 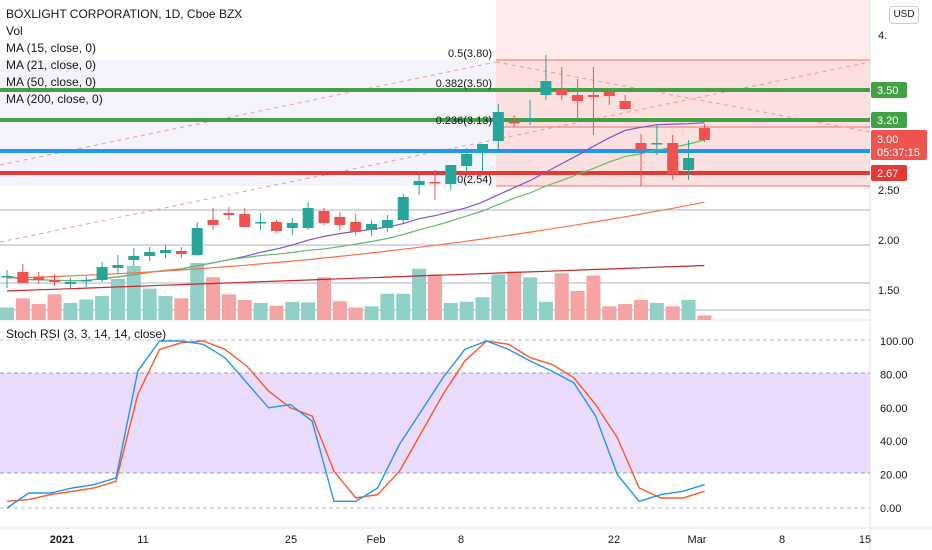 I want to click on rsi-tick: 0.00, so click(x=890, y=509).